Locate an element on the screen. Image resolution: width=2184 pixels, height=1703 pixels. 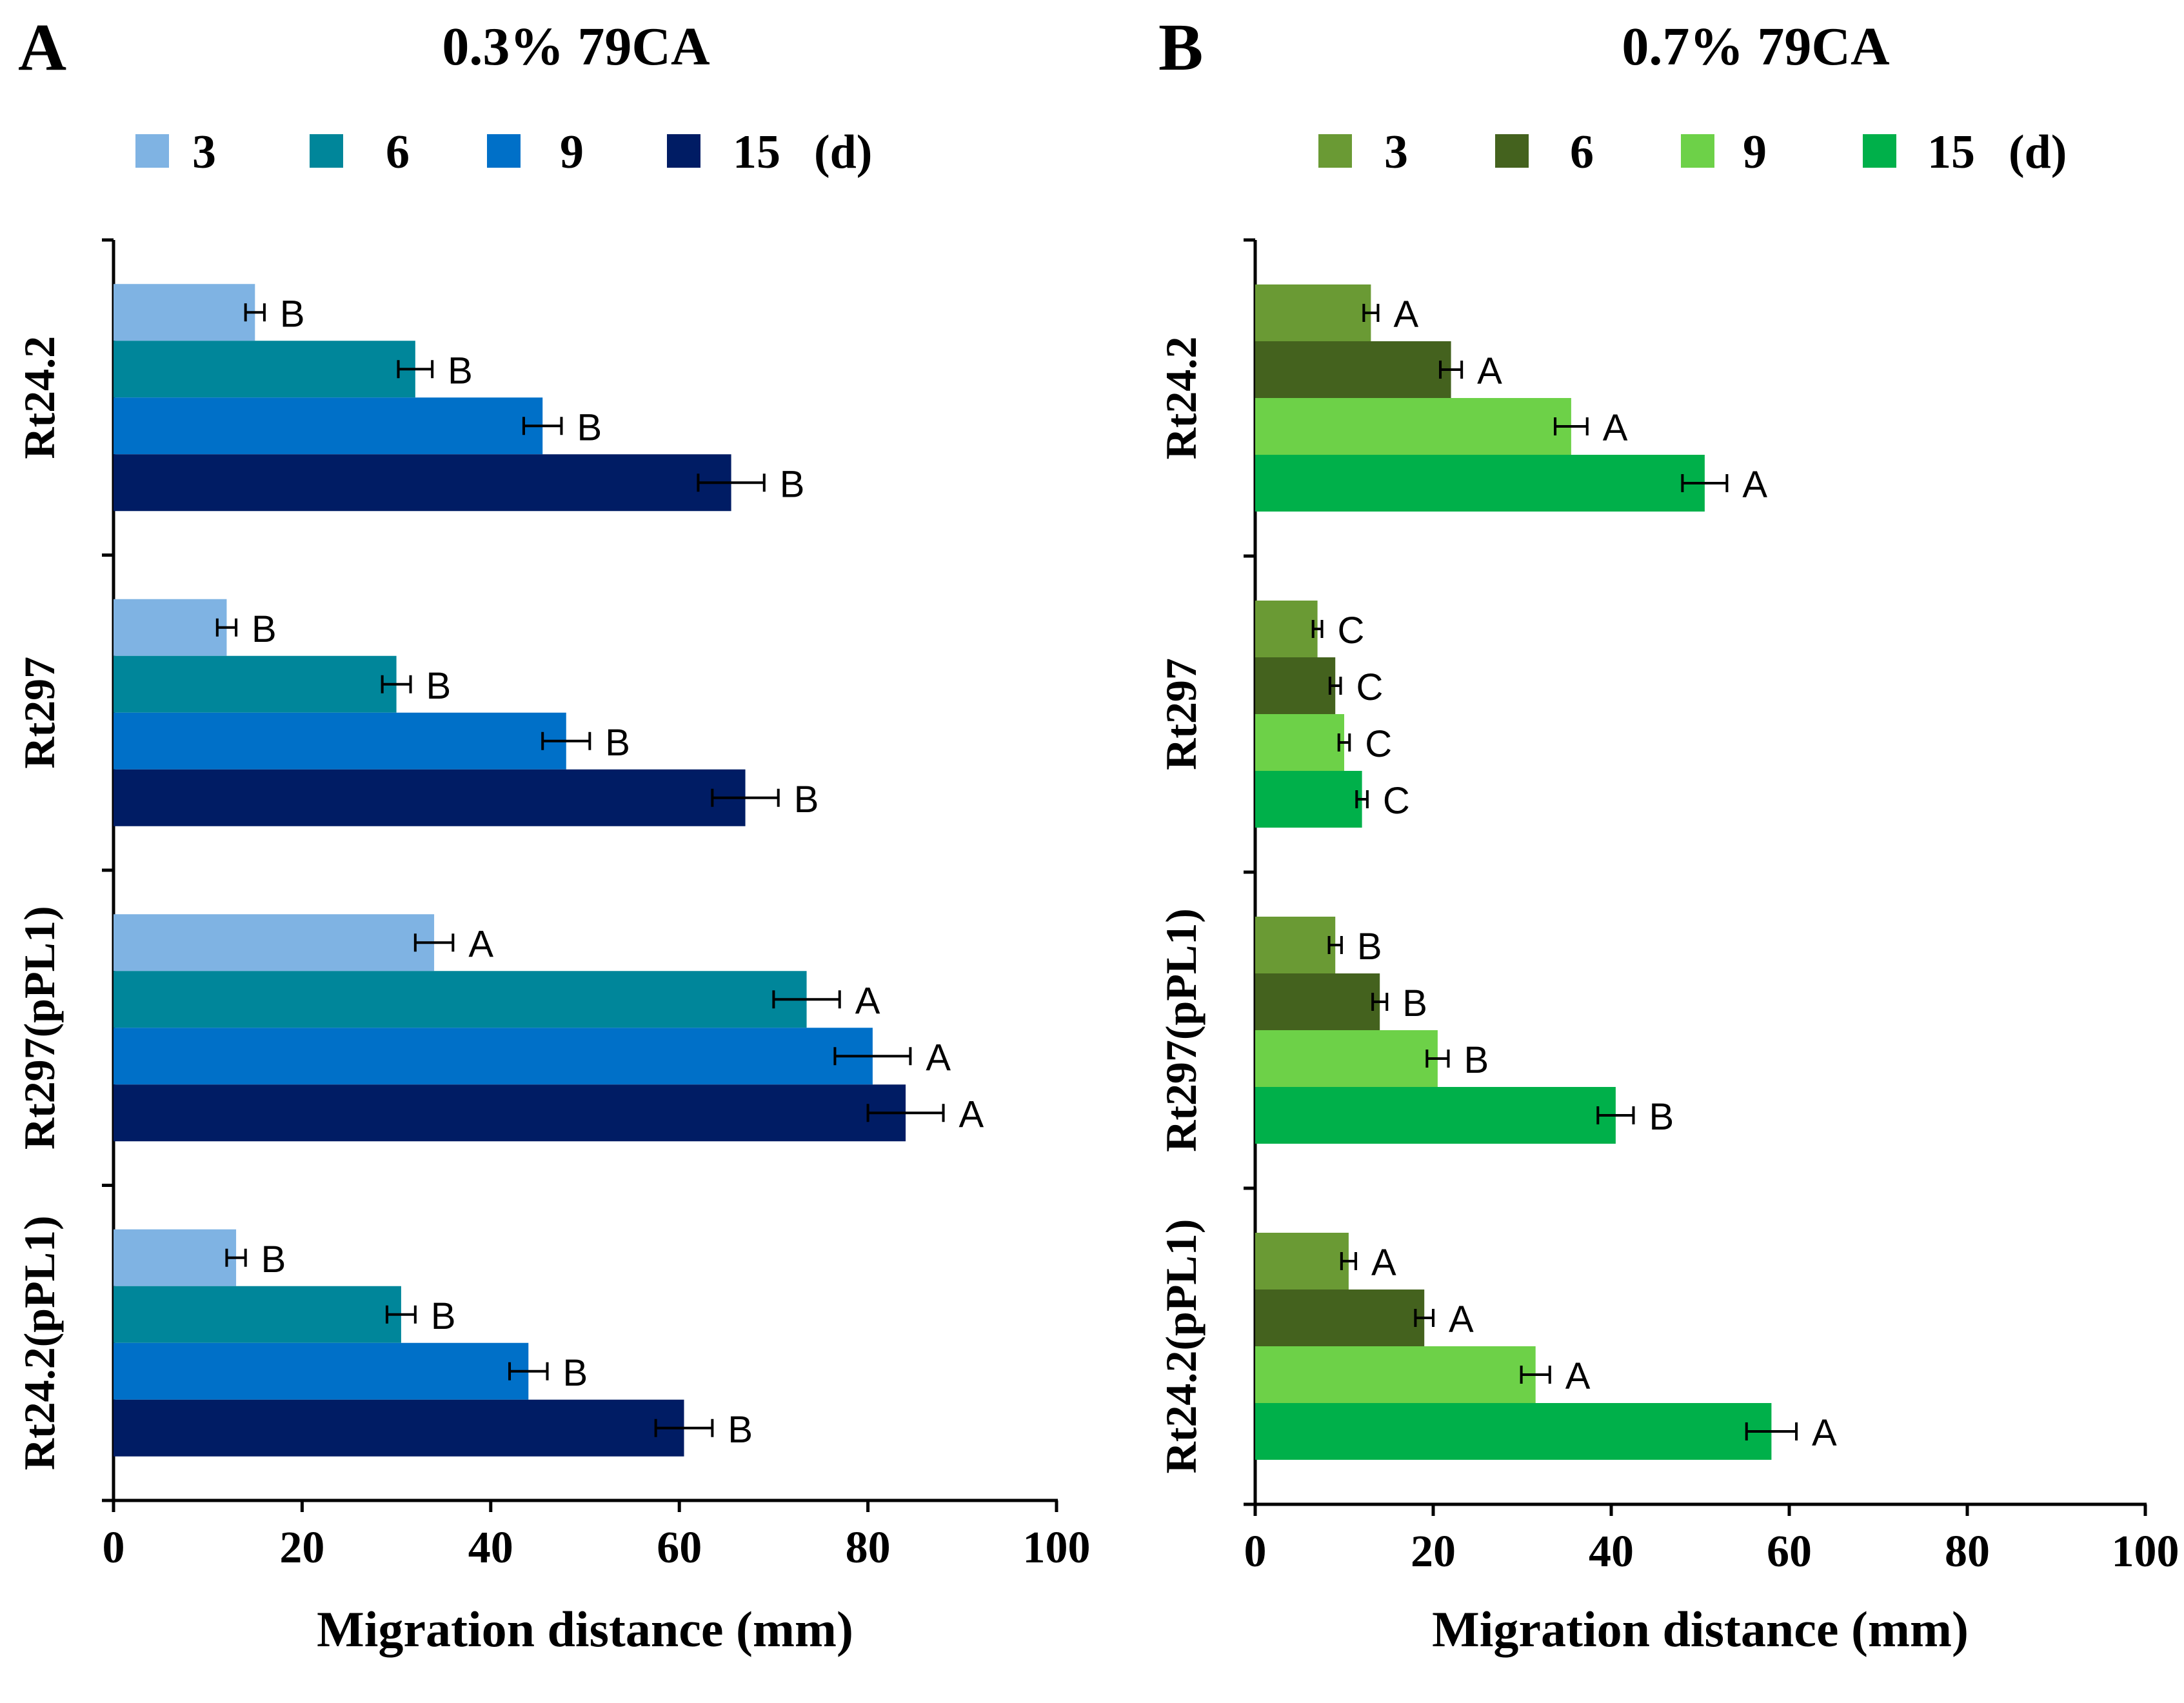
category-group: Rt297 B B B B is located at coordinates (417, 712).